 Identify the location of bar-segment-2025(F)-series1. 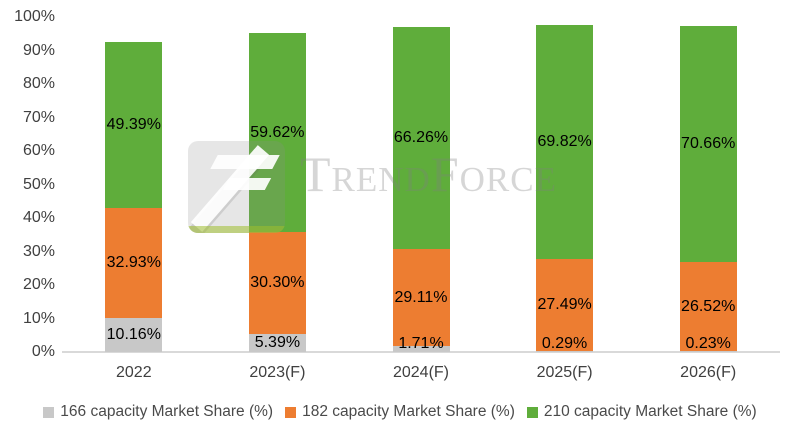
(565, 304).